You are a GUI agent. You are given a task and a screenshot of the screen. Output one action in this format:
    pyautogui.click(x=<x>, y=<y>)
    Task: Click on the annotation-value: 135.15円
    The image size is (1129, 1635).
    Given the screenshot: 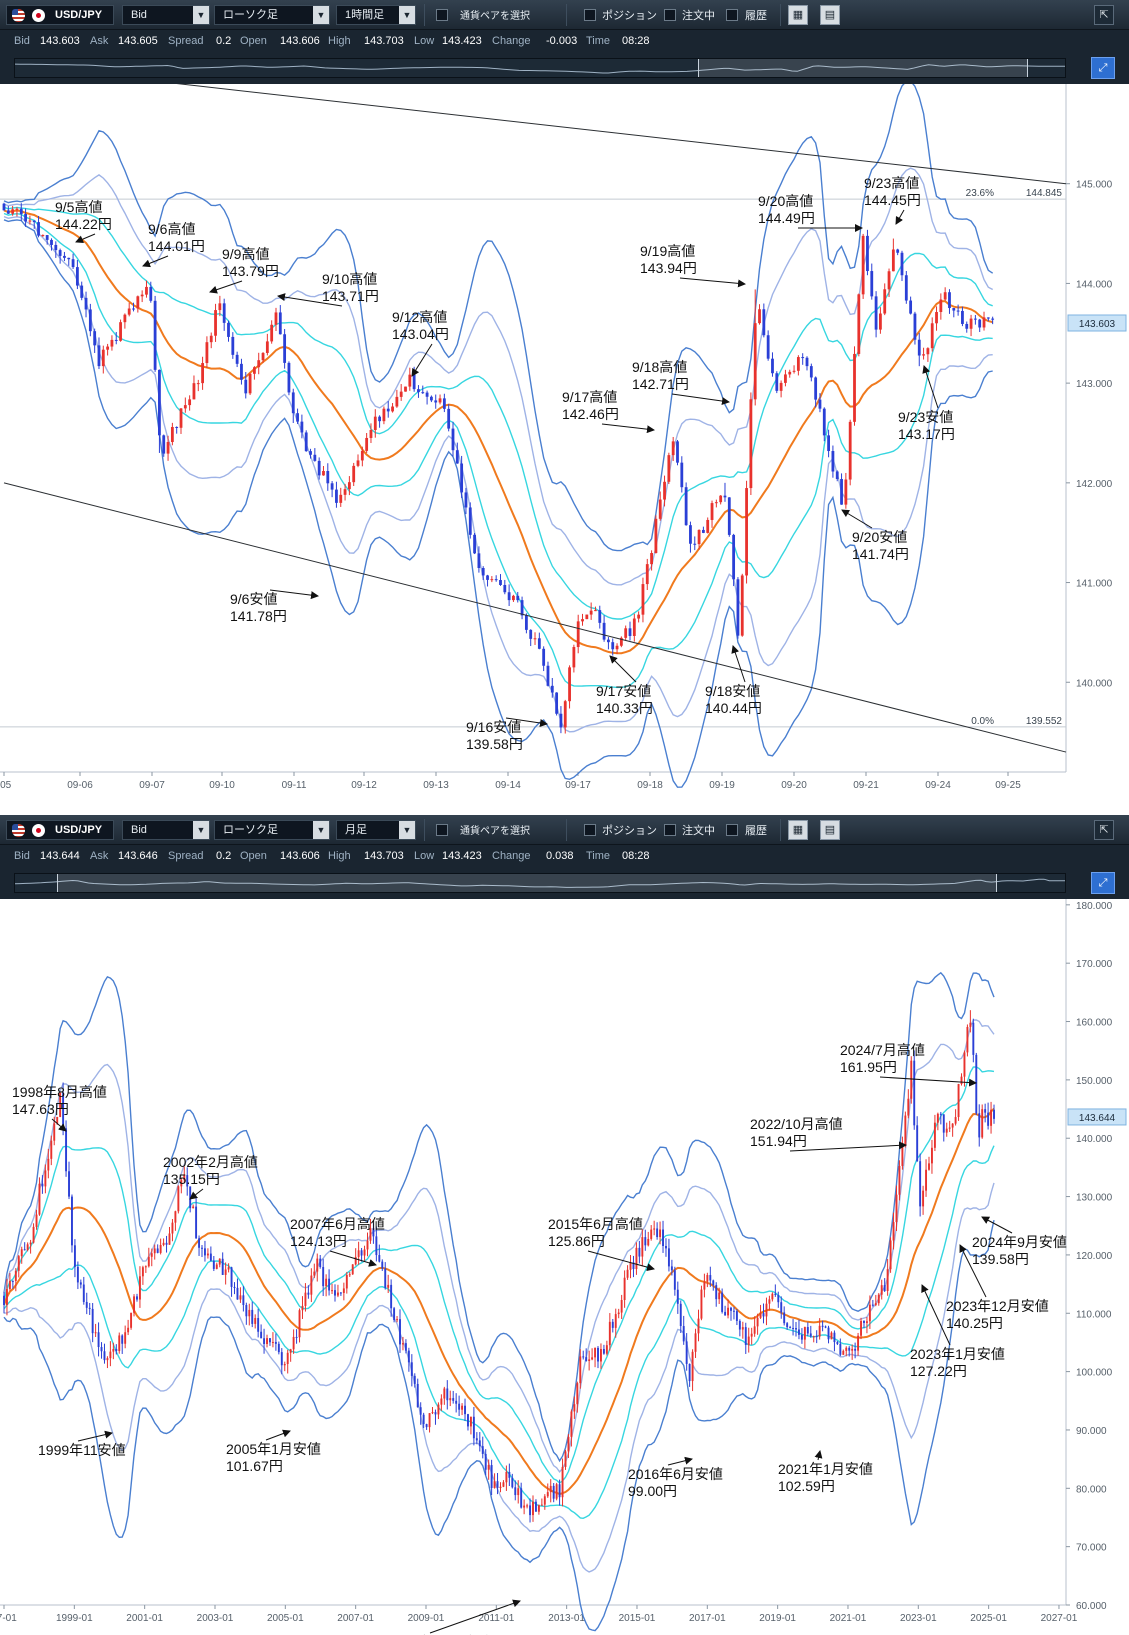 What is the action you would take?
    pyautogui.click(x=191, y=1179)
    